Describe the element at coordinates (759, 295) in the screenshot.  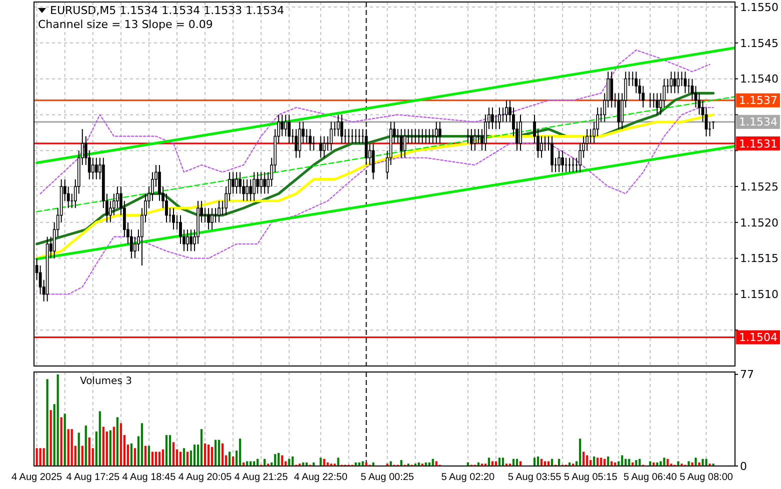
I see `y-tick-label: 1.1510` at that location.